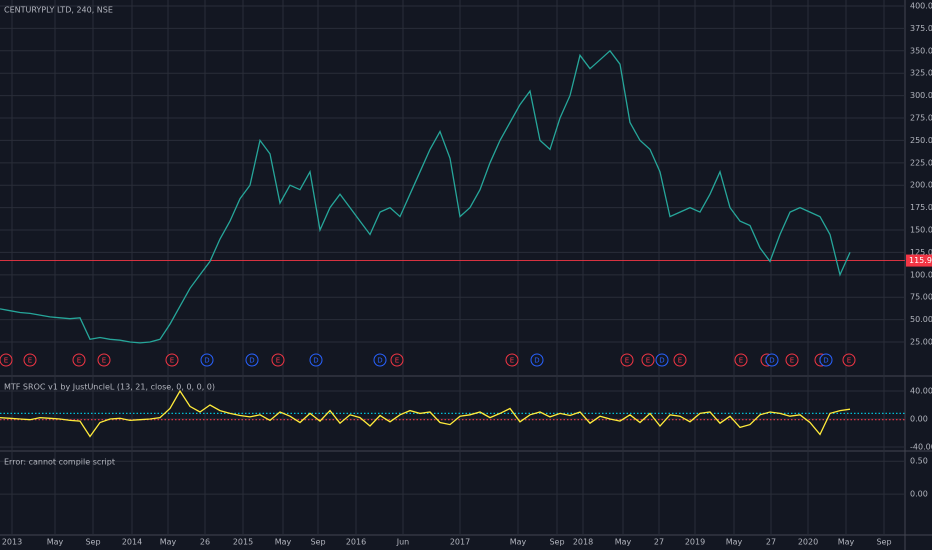  Describe the element at coordinates (205, 542) in the screenshot. I see `x-tick-label: 26` at that location.